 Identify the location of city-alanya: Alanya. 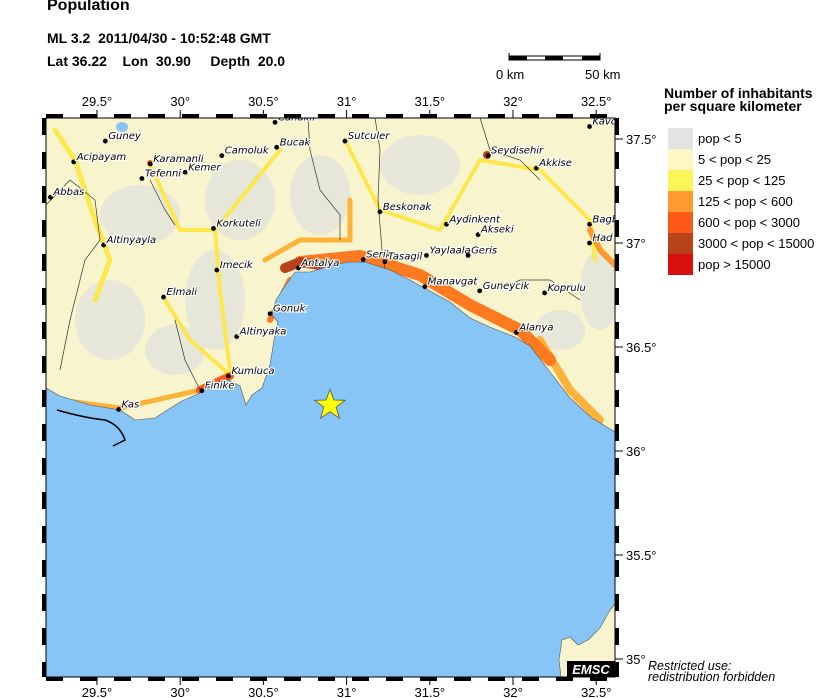
(534, 328).